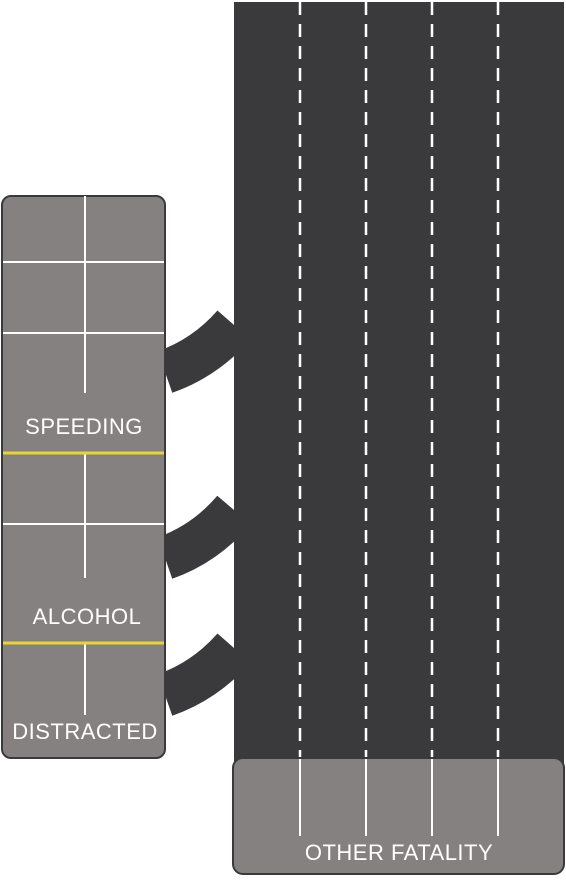 Image resolution: width=566 pixels, height=882 pixels. I want to click on other-fatality-label: OTHER FATALITY, so click(399, 852).